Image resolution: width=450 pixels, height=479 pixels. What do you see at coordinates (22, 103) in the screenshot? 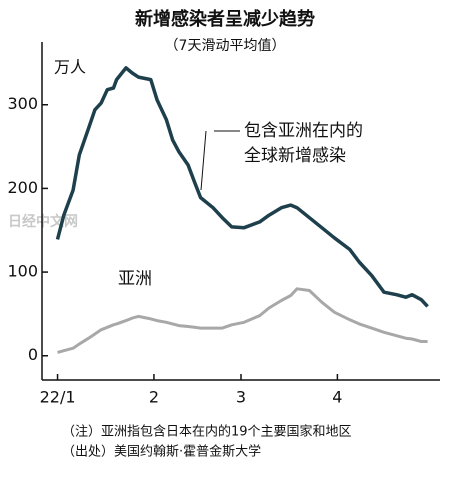
I see `y-tick-label: 300` at bounding box center [22, 103].